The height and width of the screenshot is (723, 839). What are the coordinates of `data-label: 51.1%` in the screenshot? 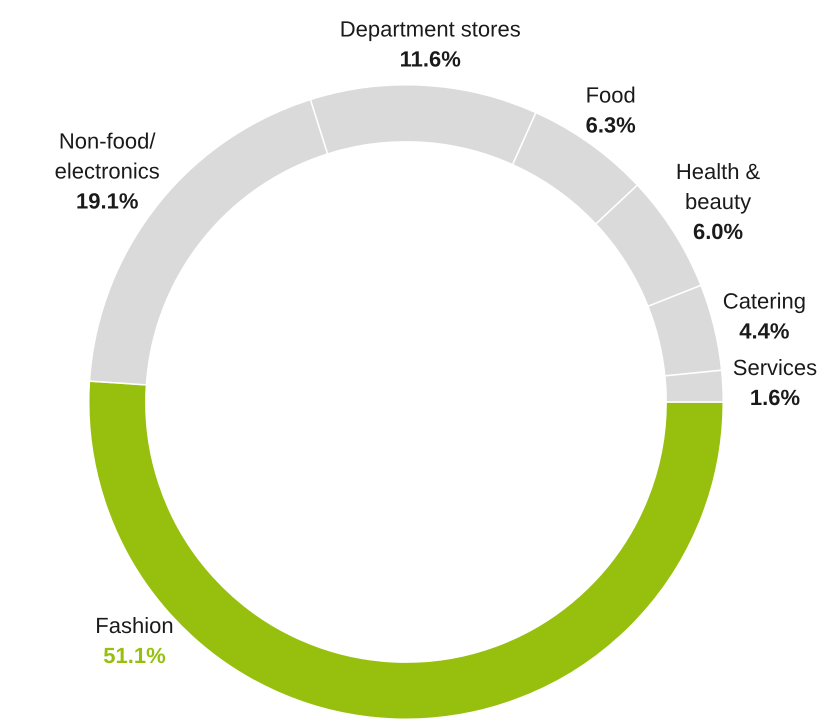 It's located at (134, 655).